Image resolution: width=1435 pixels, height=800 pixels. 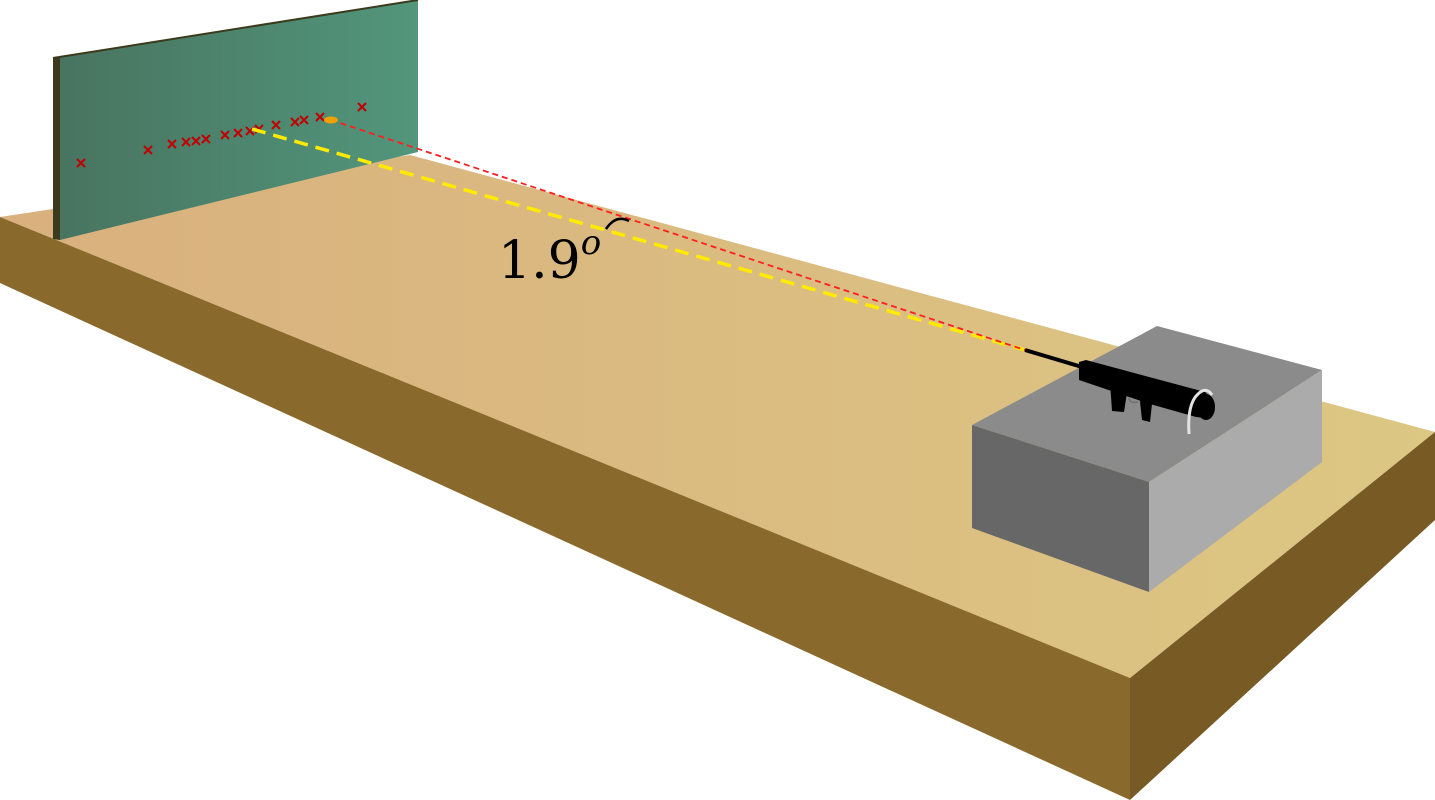 What do you see at coordinates (331, 120) in the screenshot?
I see `bullet` at bounding box center [331, 120].